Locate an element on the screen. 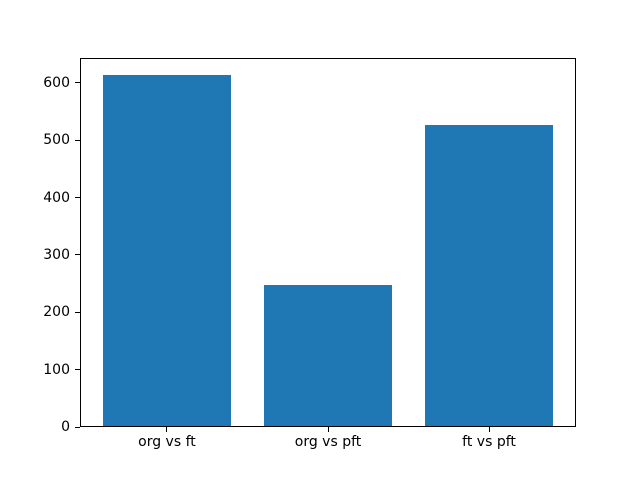 The height and width of the screenshot is (480, 640). y-tick-label: 600 is located at coordinates (56, 82).